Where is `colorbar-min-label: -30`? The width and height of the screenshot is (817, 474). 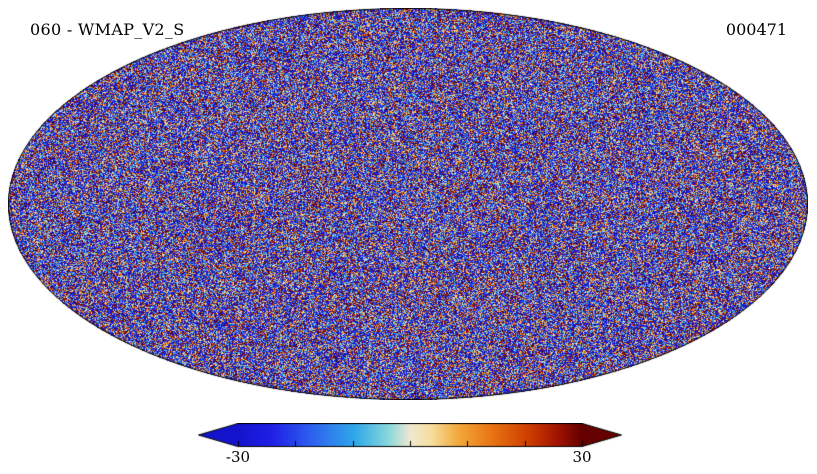
colorbar-min-label: -30 is located at coordinates (238, 457).